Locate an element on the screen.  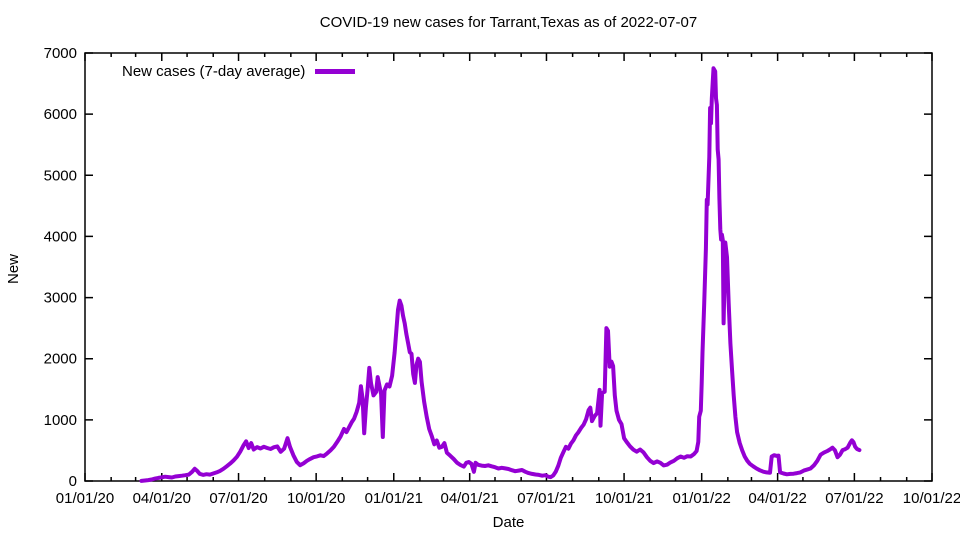
x-tick-label: 07/01/20 is located at coordinates (238, 498).